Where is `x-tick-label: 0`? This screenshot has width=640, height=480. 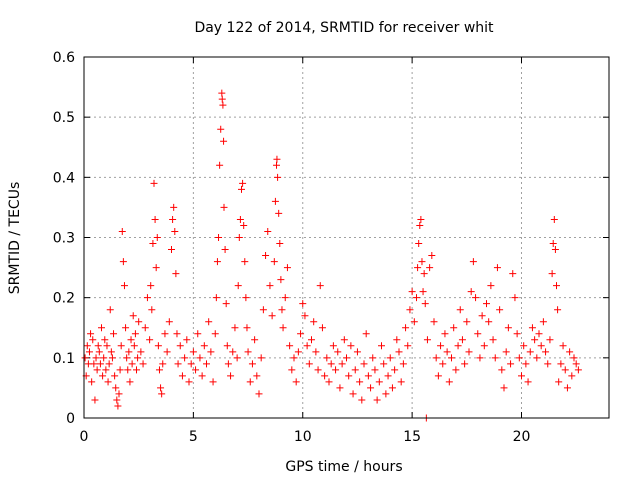 x-tick-label: 0 is located at coordinates (84, 437).